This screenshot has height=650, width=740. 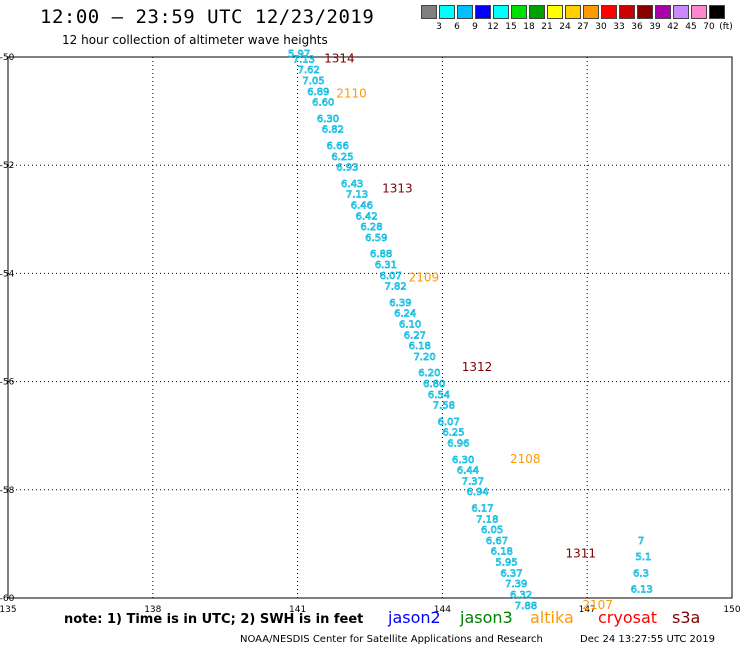 What do you see at coordinates (493, 27) in the screenshot?
I see `color-scale-label: 12` at bounding box center [493, 27].